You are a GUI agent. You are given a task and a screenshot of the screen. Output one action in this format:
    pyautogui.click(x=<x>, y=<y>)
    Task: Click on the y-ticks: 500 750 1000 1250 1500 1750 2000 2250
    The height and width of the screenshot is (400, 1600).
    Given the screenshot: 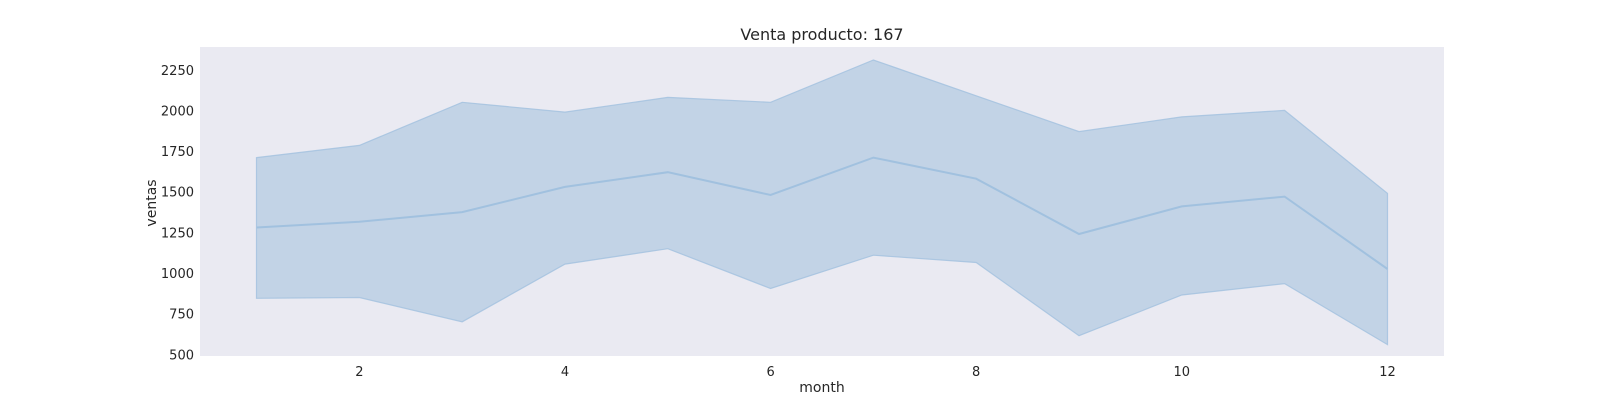 What is the action you would take?
    pyautogui.click(x=177, y=214)
    